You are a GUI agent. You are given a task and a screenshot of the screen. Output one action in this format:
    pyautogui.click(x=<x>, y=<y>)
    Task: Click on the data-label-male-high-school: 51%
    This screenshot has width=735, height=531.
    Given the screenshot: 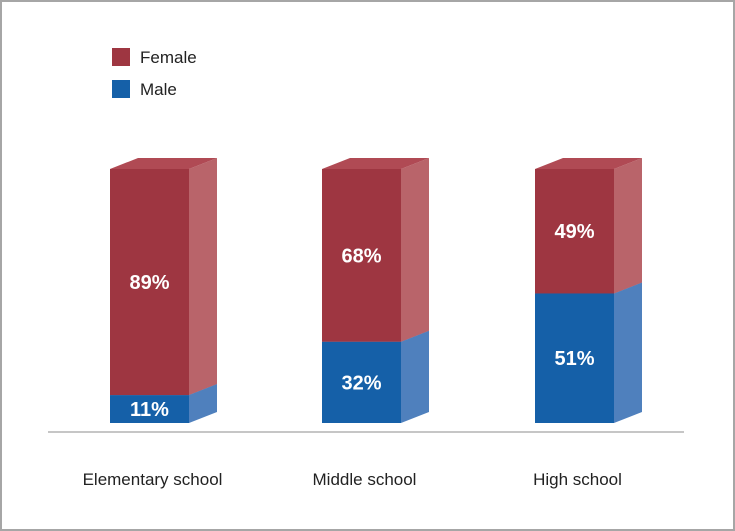 What is the action you would take?
    pyautogui.click(x=574, y=359)
    